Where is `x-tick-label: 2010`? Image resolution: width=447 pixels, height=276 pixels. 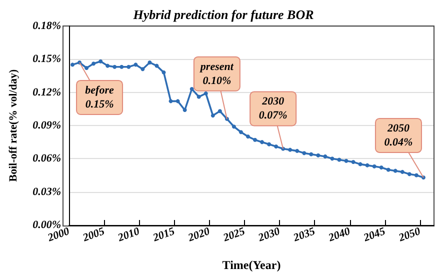
x-tick-label: 2010 is located at coordinates (129, 234).